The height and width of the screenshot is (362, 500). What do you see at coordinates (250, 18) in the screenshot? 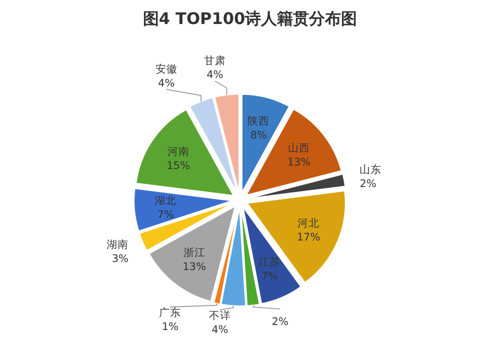
I see `chart-title: 图4 TOP100诗人籍贯分布图` at bounding box center [250, 18].